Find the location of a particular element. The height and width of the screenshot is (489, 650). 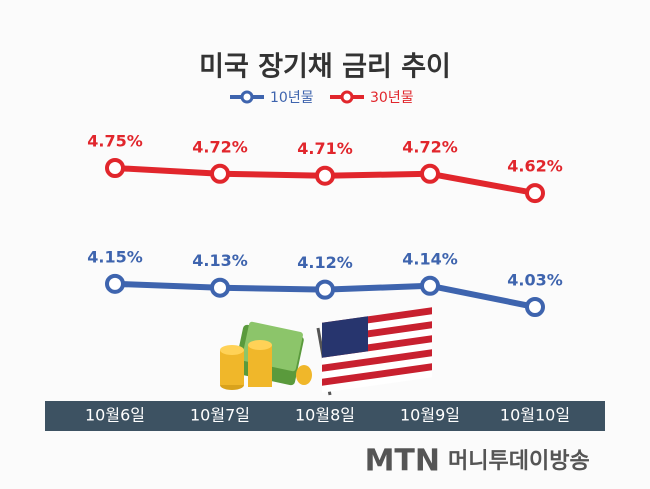

x-tick-label: 10월6일 is located at coordinates (115, 415).